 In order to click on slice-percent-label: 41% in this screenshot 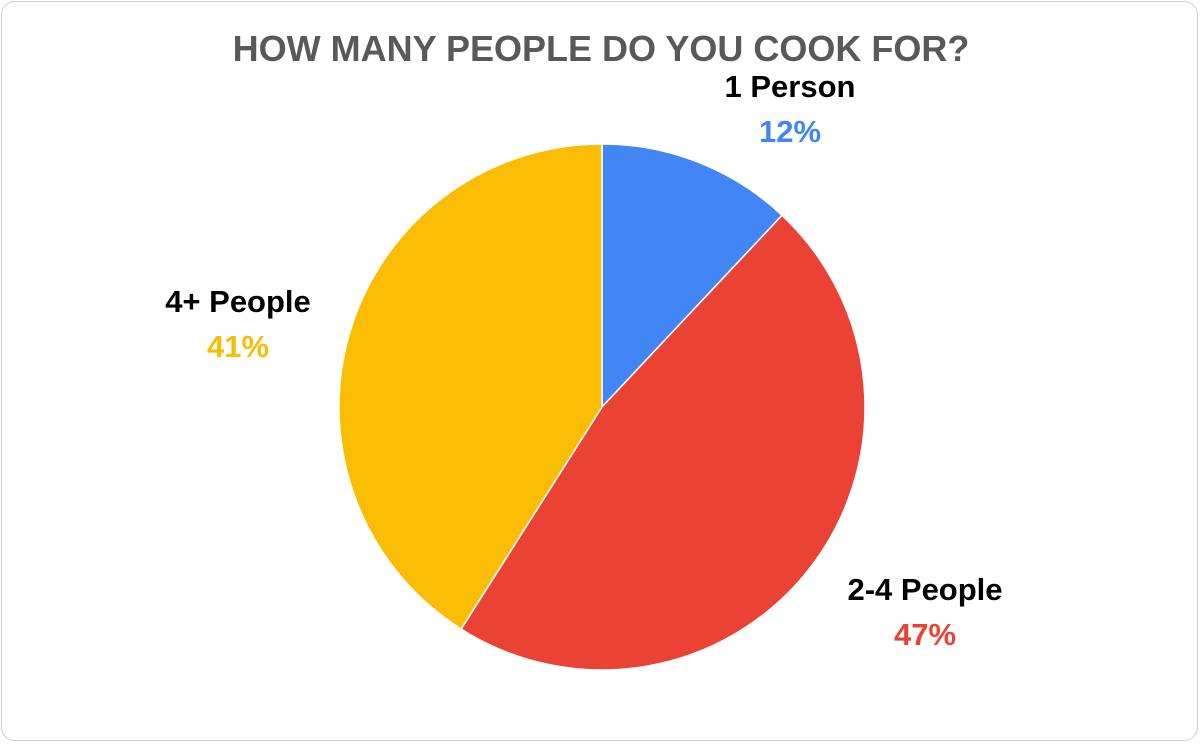, I will do `click(238, 346)`.